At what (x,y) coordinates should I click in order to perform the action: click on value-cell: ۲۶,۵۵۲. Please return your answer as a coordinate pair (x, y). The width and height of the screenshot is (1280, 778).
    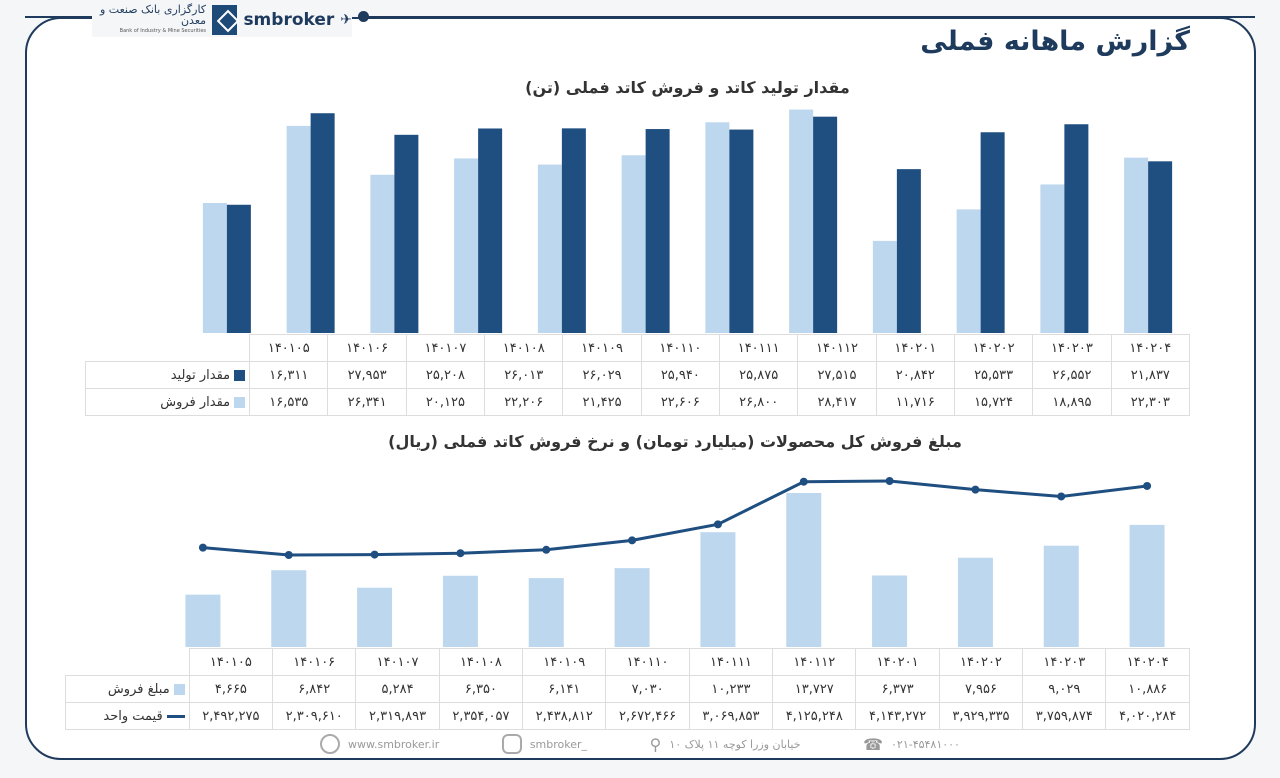
    Looking at the image, I should click on (1072, 375).